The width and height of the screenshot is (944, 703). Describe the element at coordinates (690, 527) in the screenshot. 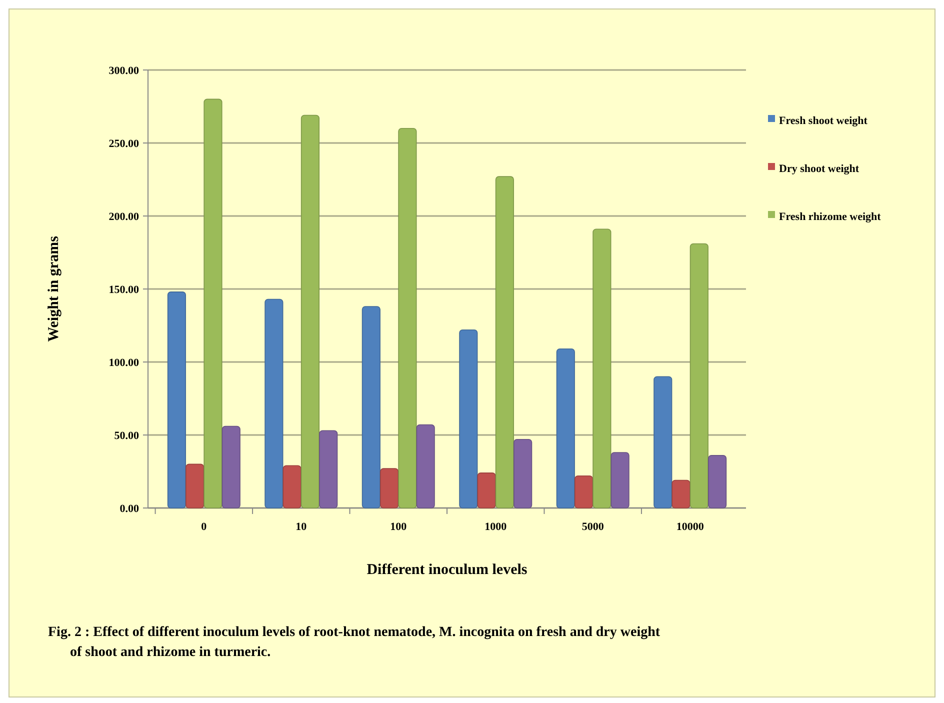

I see `x-tick-label: 10000` at that location.